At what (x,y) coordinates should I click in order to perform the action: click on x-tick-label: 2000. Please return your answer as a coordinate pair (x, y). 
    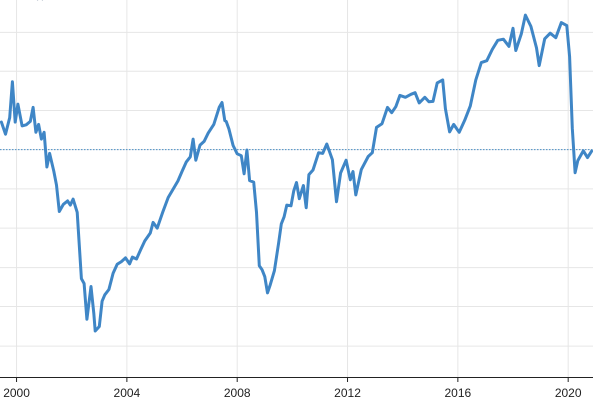
    Looking at the image, I should click on (16, 393).